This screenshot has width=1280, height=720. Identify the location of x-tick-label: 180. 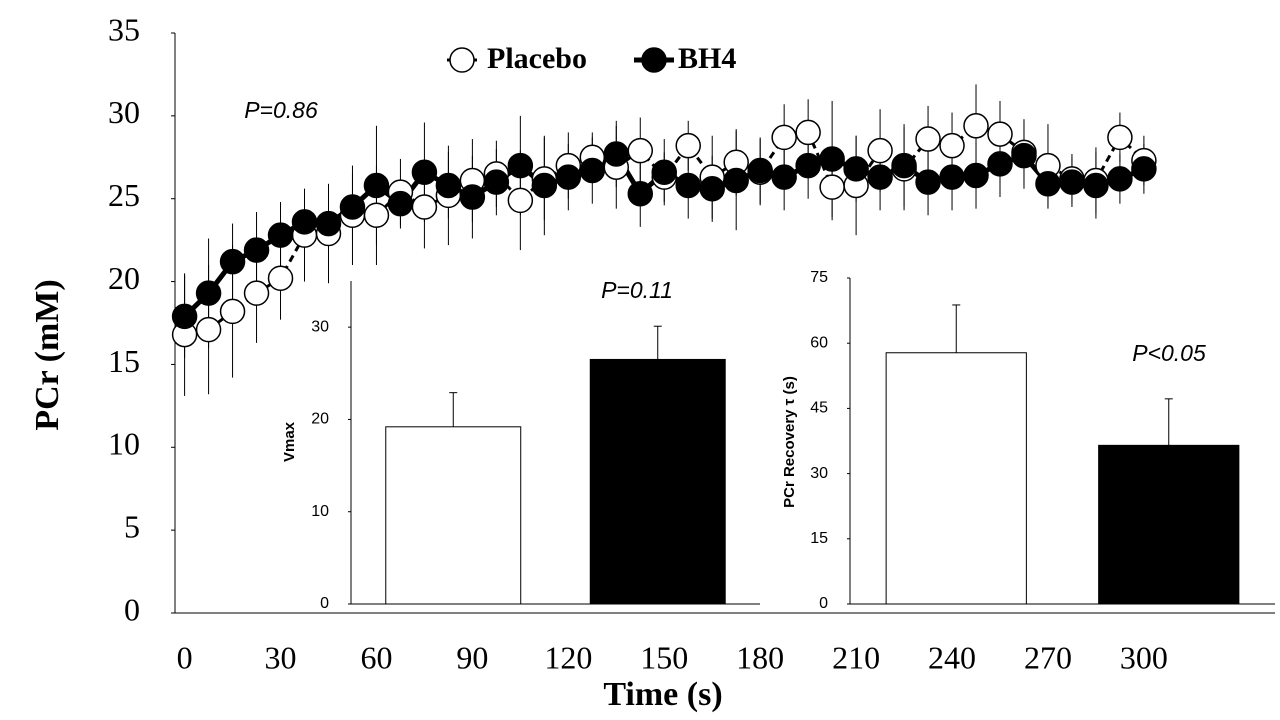
(760, 657).